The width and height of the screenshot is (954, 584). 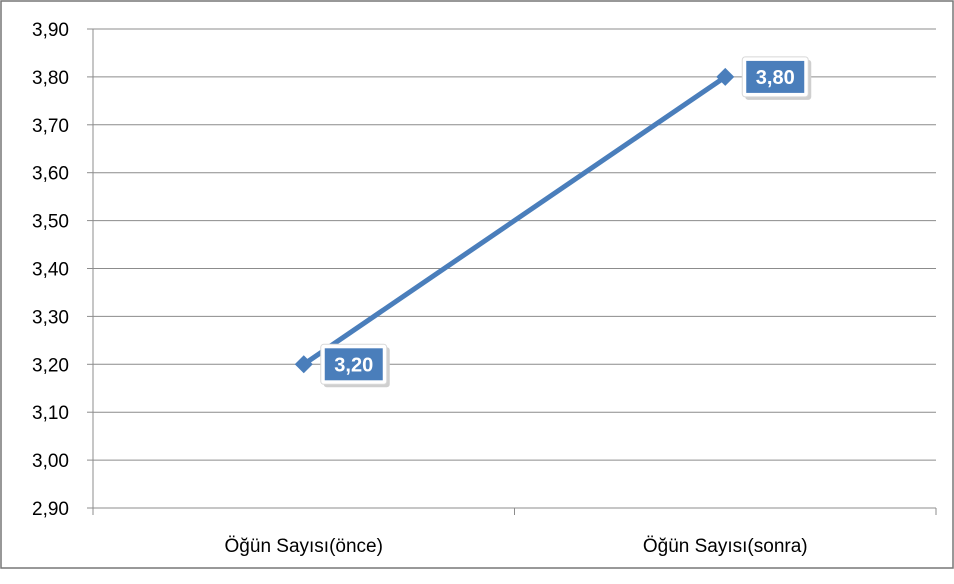 What do you see at coordinates (50, 222) in the screenshot?
I see `y-tick-label: 3,50` at bounding box center [50, 222].